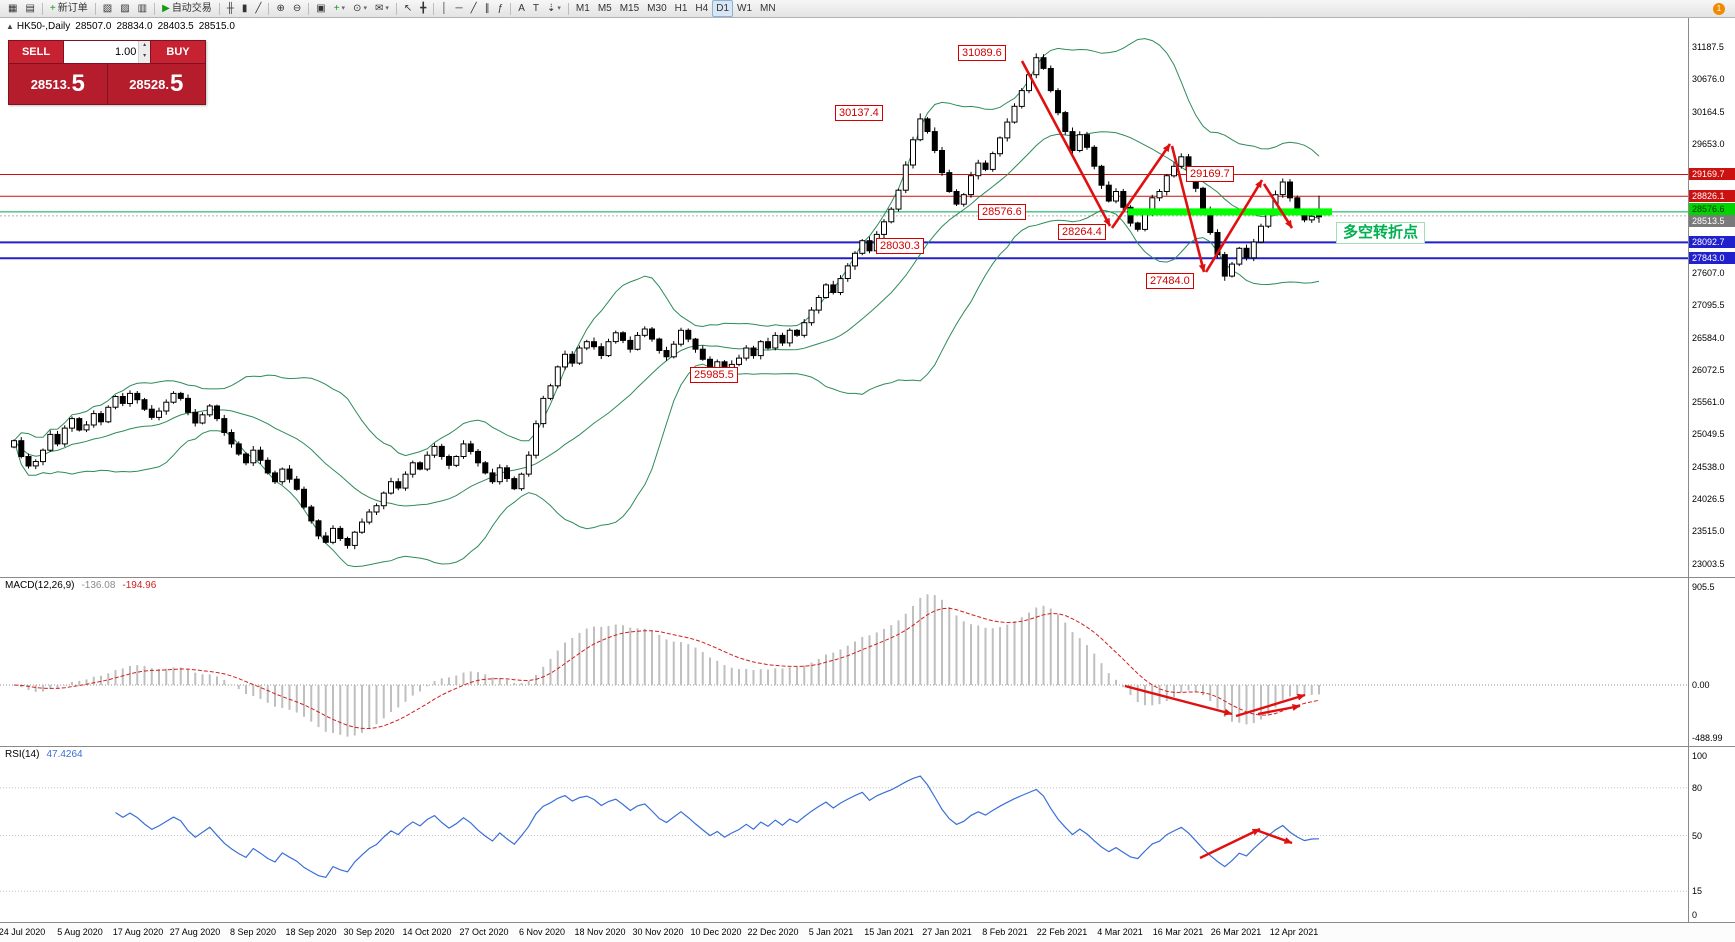 This screenshot has height=942, width=1735. What do you see at coordinates (339, 8) in the screenshot?
I see `indicators-add-button: + ▾` at bounding box center [339, 8].